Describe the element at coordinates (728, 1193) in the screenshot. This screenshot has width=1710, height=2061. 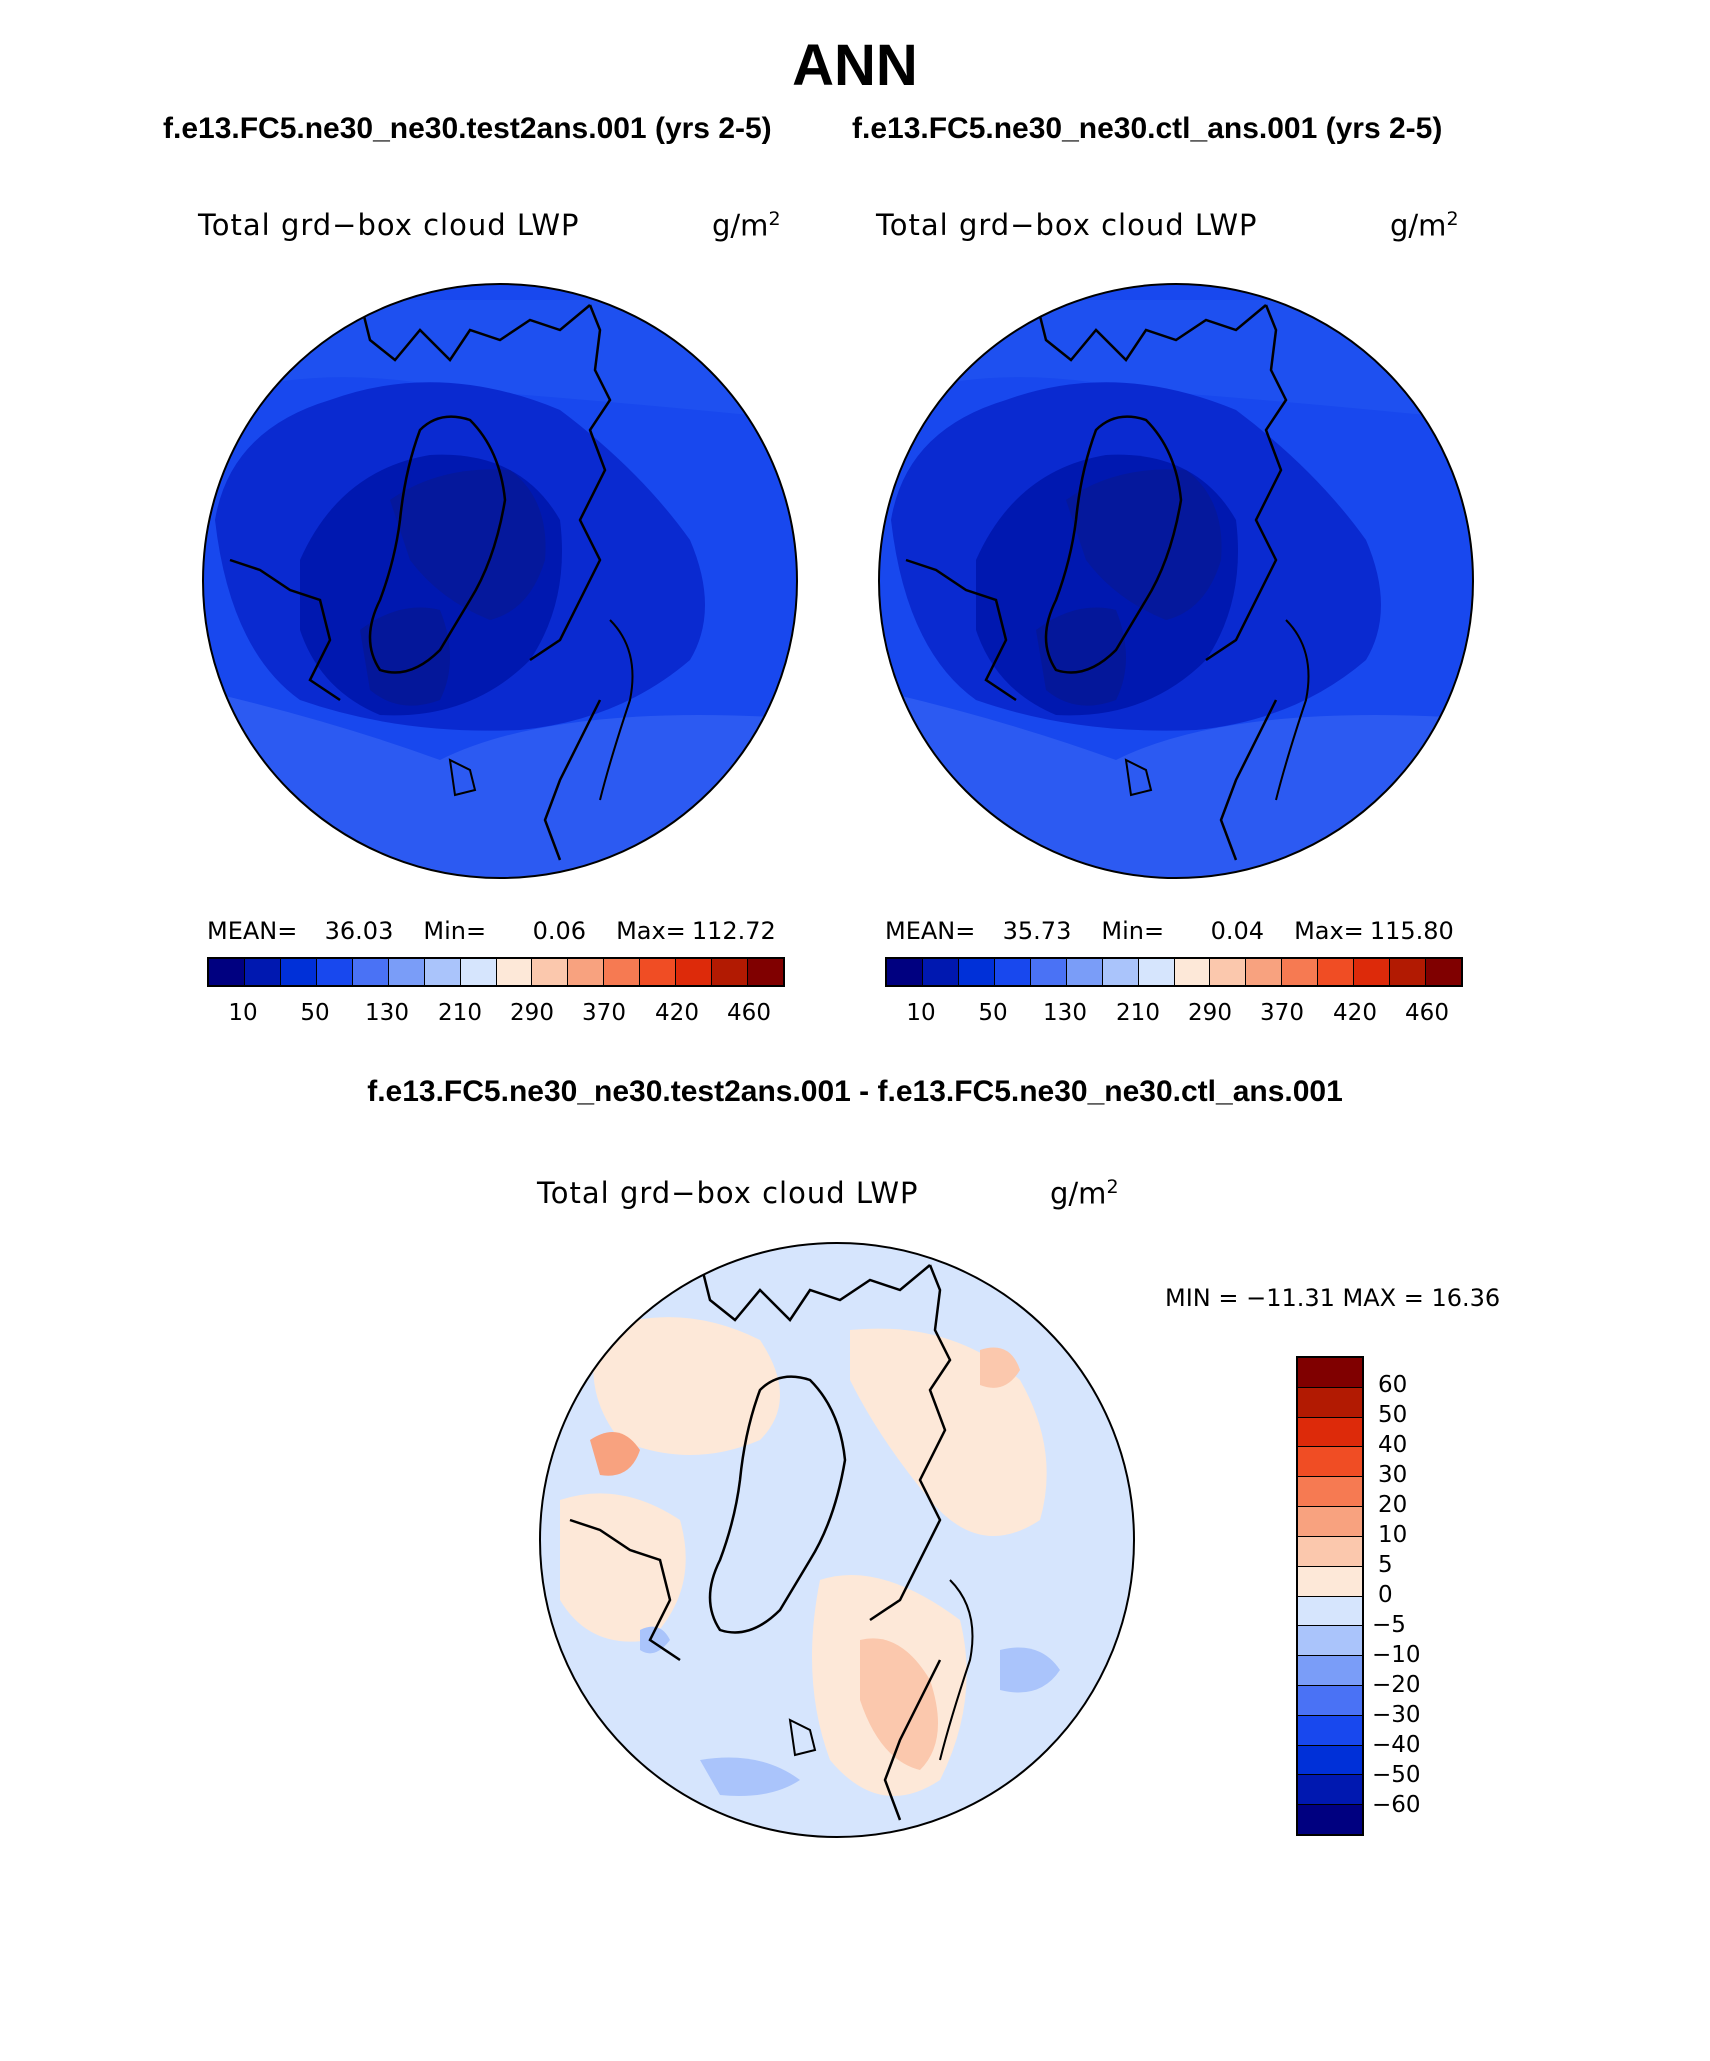
I see `variable-label-diff: Total grd−box cloud LWP` at that location.